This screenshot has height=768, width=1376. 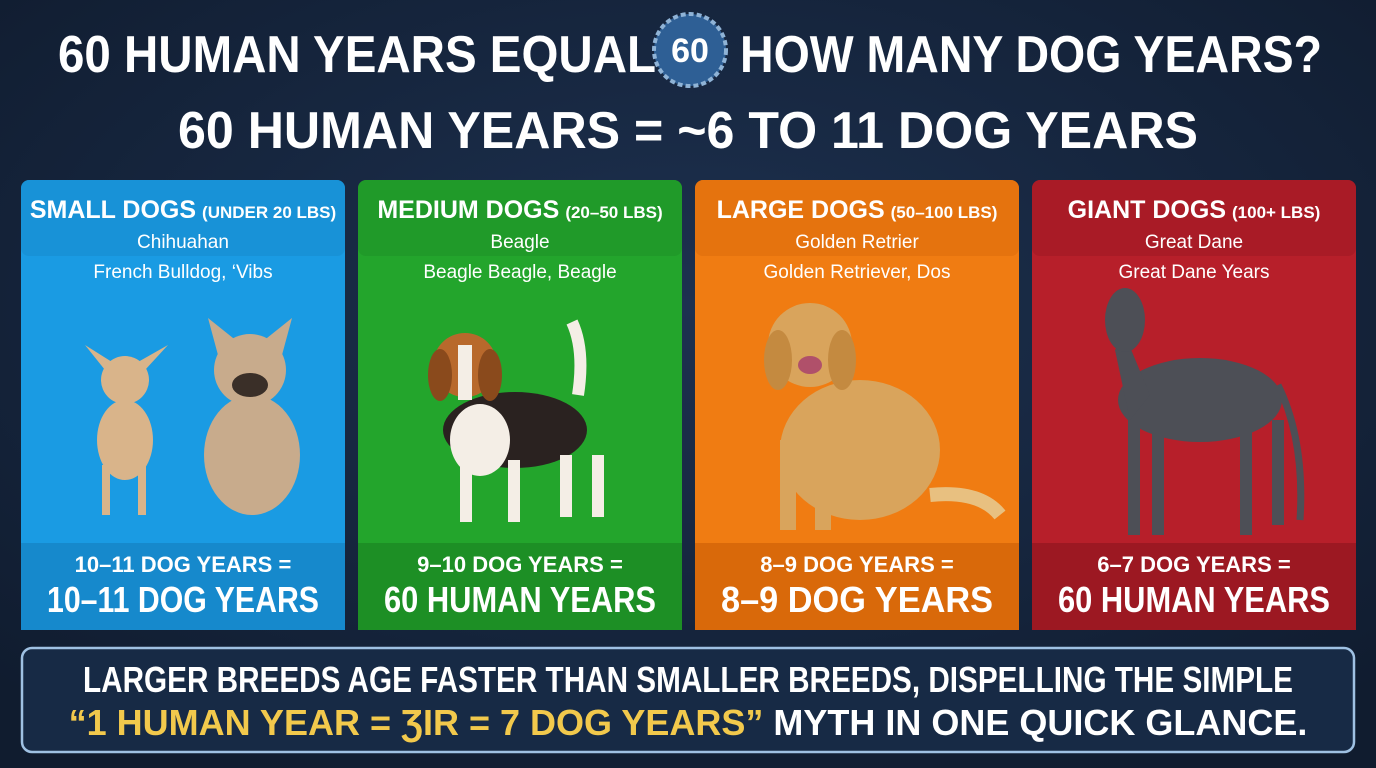 I want to click on card-result-large: 8–9 DOG YEARS, so click(x=857, y=599).